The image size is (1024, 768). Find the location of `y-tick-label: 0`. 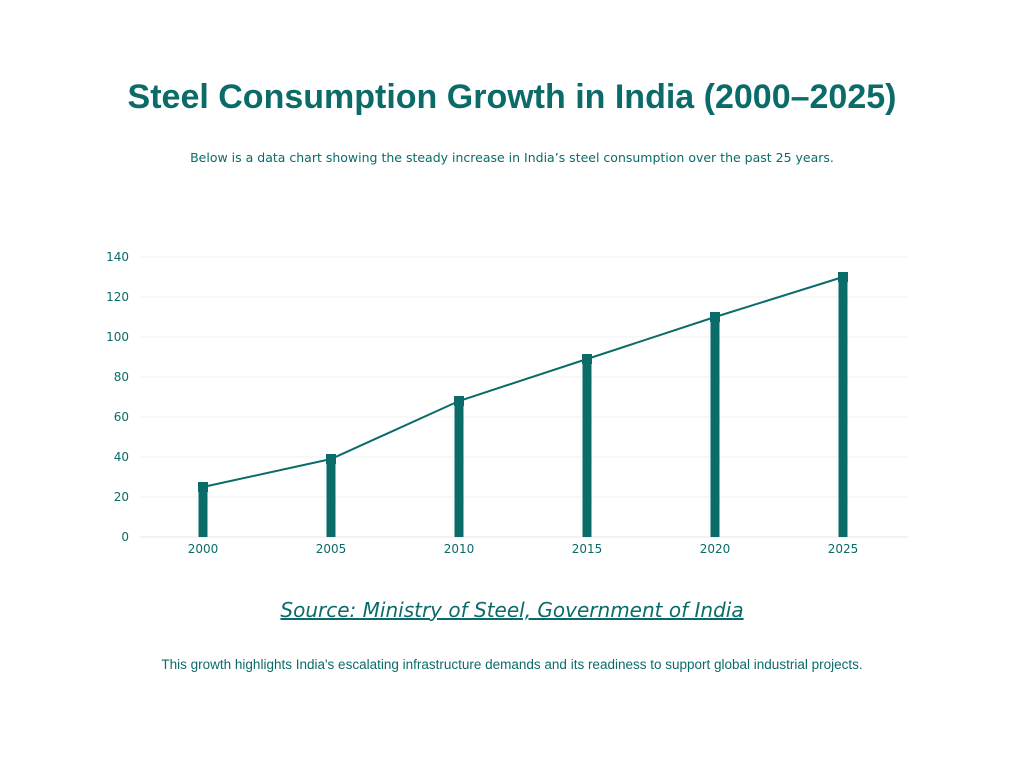

y-tick-label: 0 is located at coordinates (125, 537).